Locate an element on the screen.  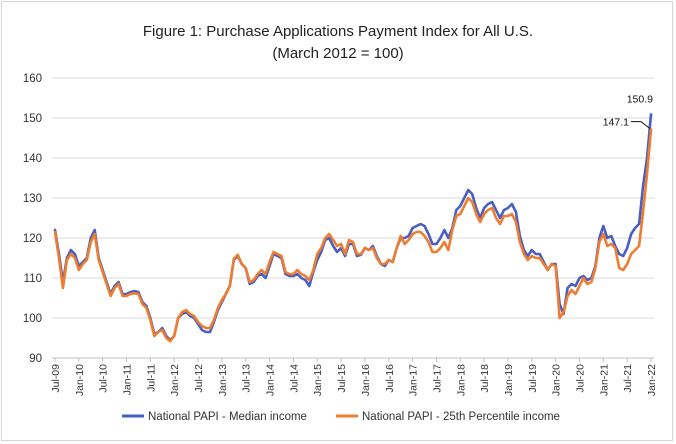
x-tick-label-Jan-21: Jan-21 is located at coordinates (604, 380).